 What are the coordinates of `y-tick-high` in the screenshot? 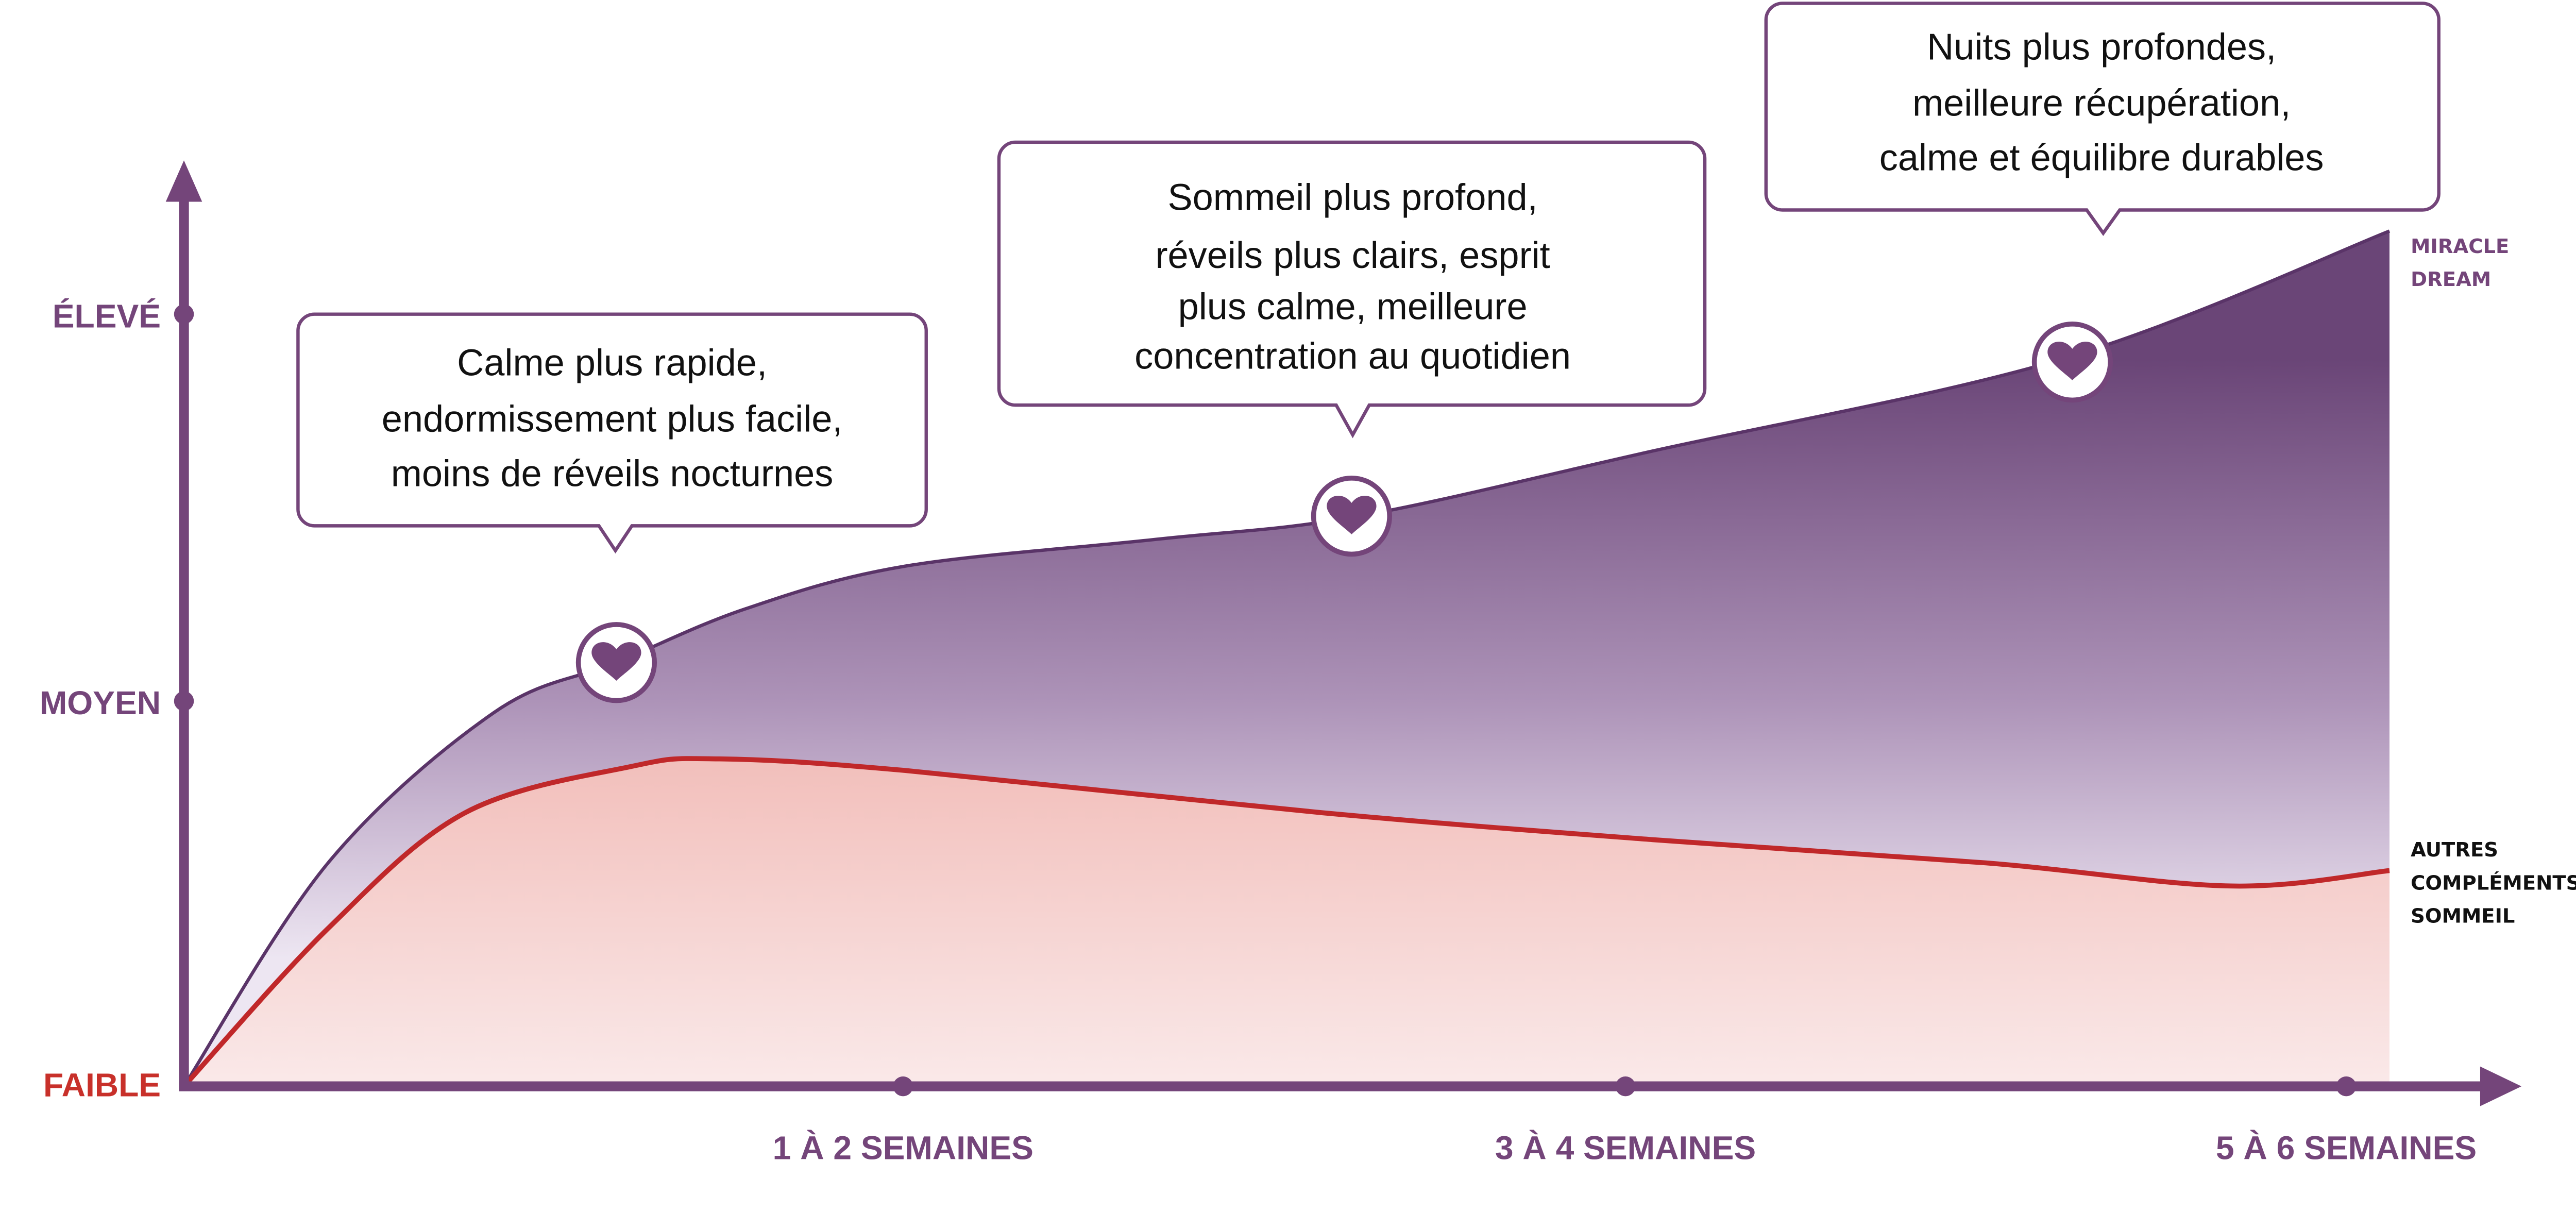 It's located at (184, 314).